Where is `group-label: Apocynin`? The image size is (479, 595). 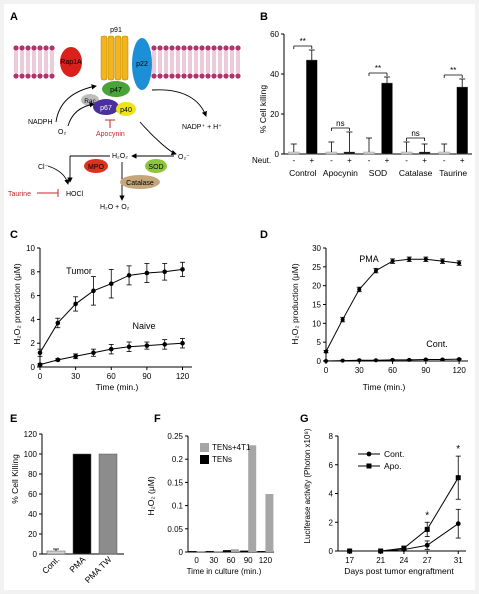
group-label: Apocynin is located at coordinates (340, 173).